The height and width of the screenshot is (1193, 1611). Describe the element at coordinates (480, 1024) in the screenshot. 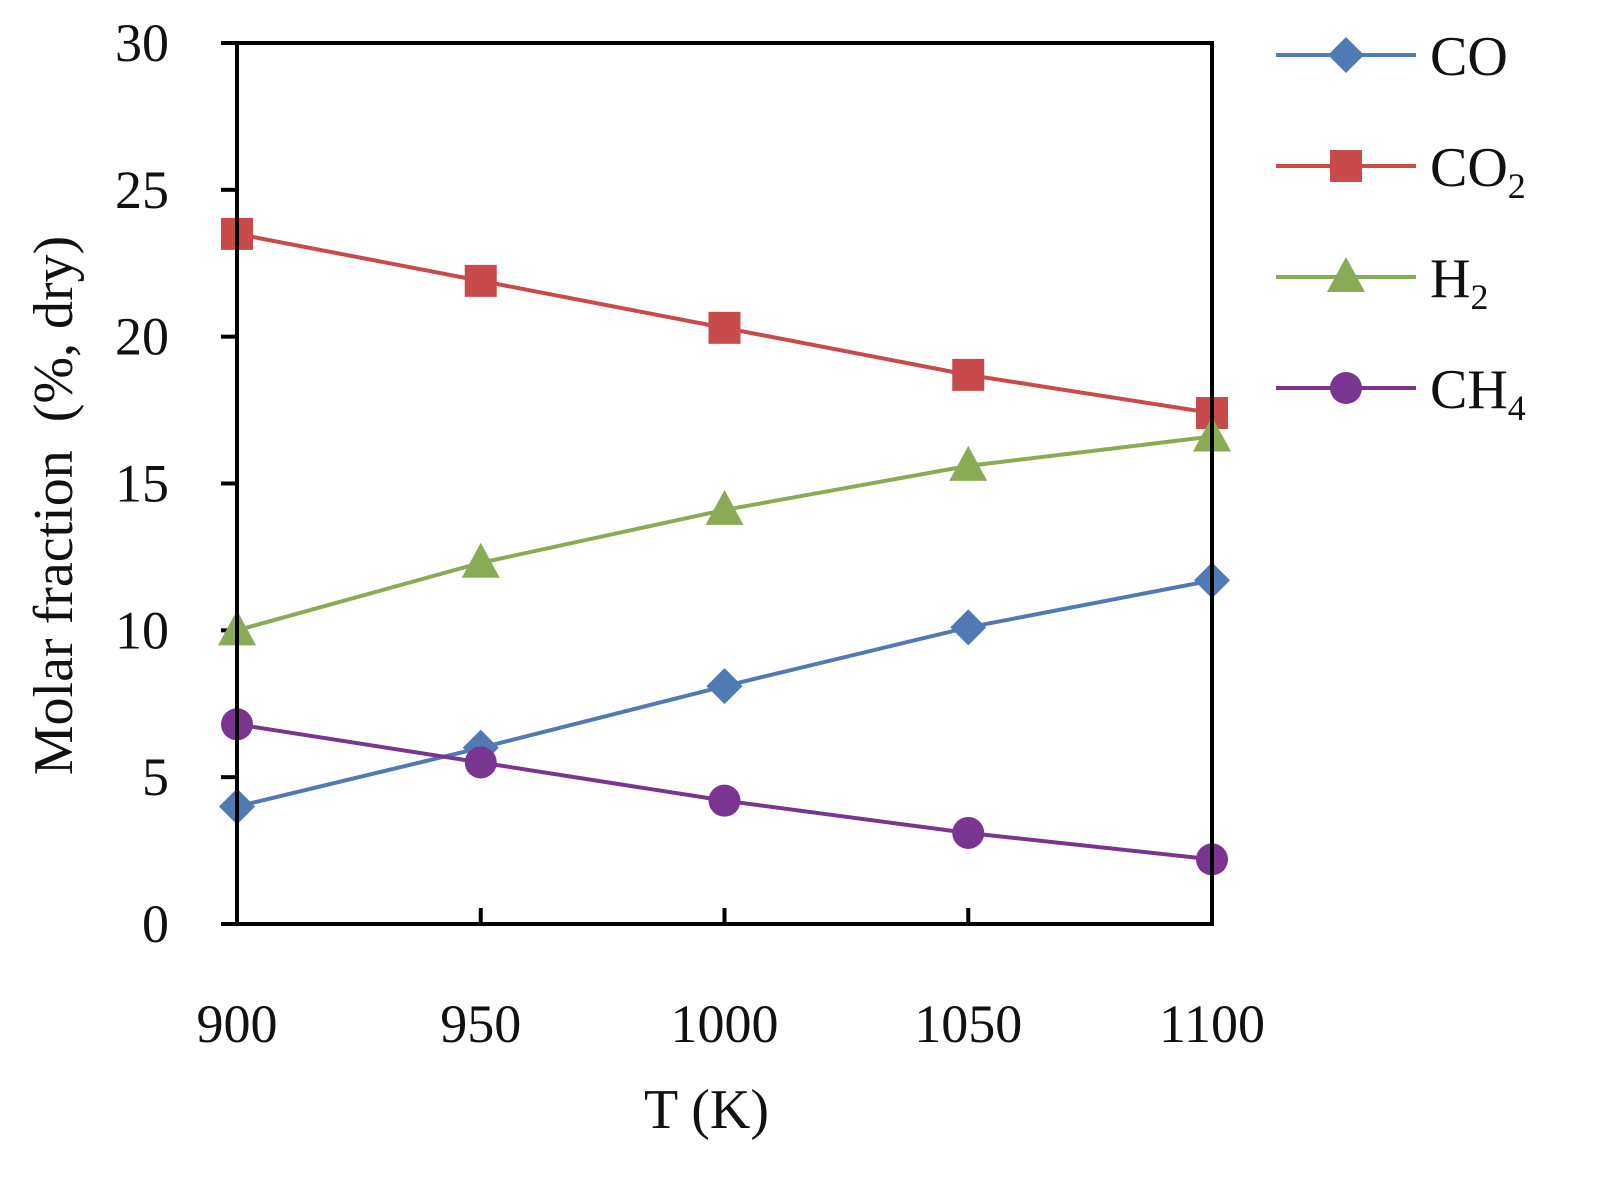

I see `x-tick-label: 950` at that location.